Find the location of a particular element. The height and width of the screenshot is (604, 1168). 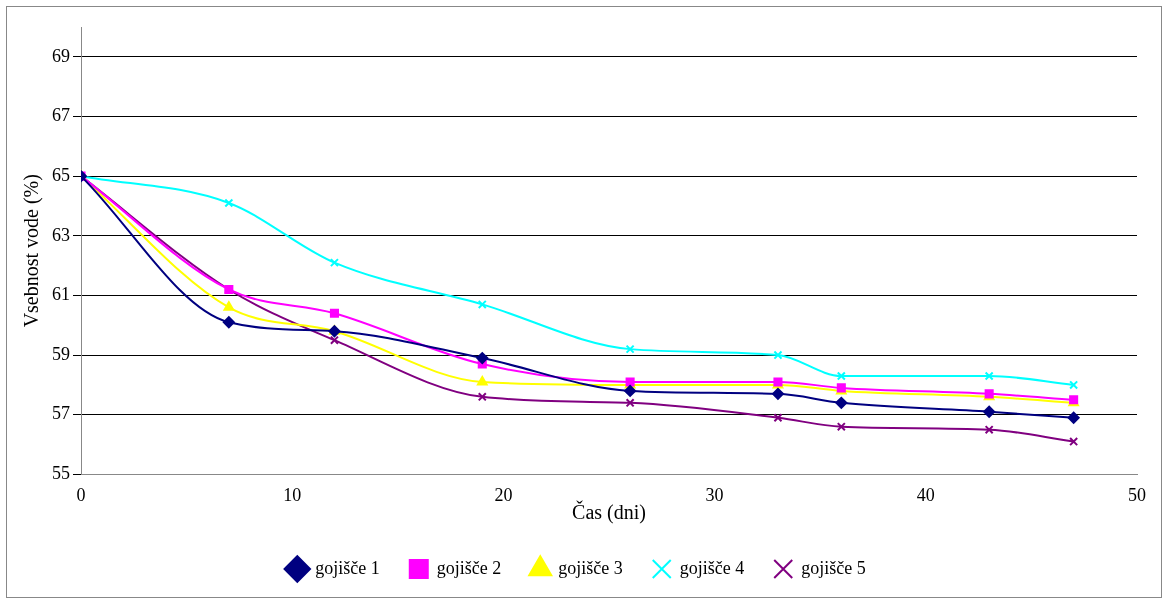

legend-label: gojišče 1 is located at coordinates (347, 567).